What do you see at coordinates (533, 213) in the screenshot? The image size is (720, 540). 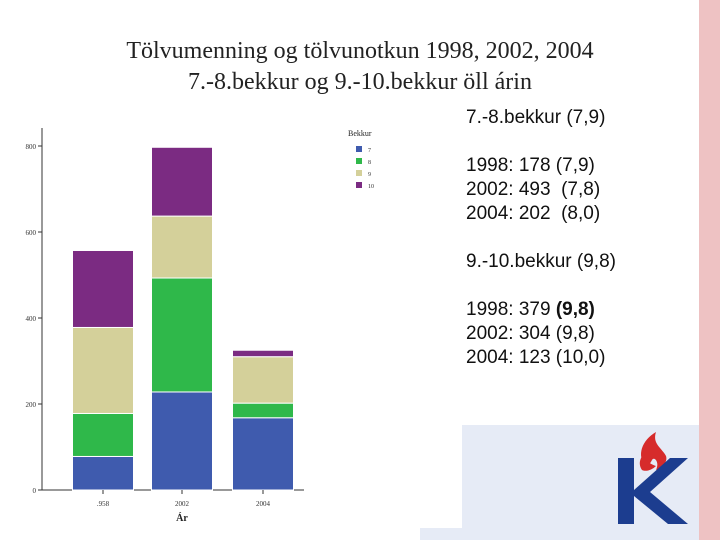 I see `g78-stat-2004: 2004: 202 (8,0)` at bounding box center [533, 213].